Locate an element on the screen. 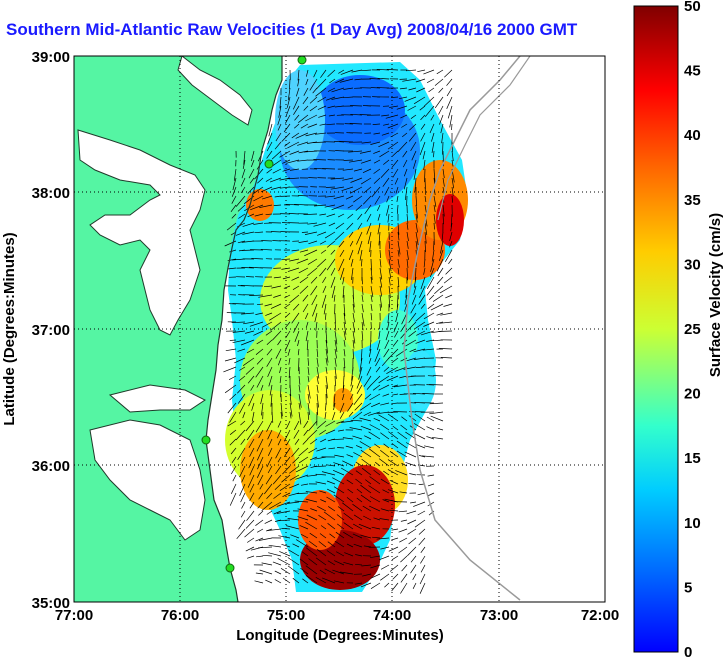 The width and height of the screenshot is (724, 659). colorbar-tick-label: 25 is located at coordinates (692, 329).